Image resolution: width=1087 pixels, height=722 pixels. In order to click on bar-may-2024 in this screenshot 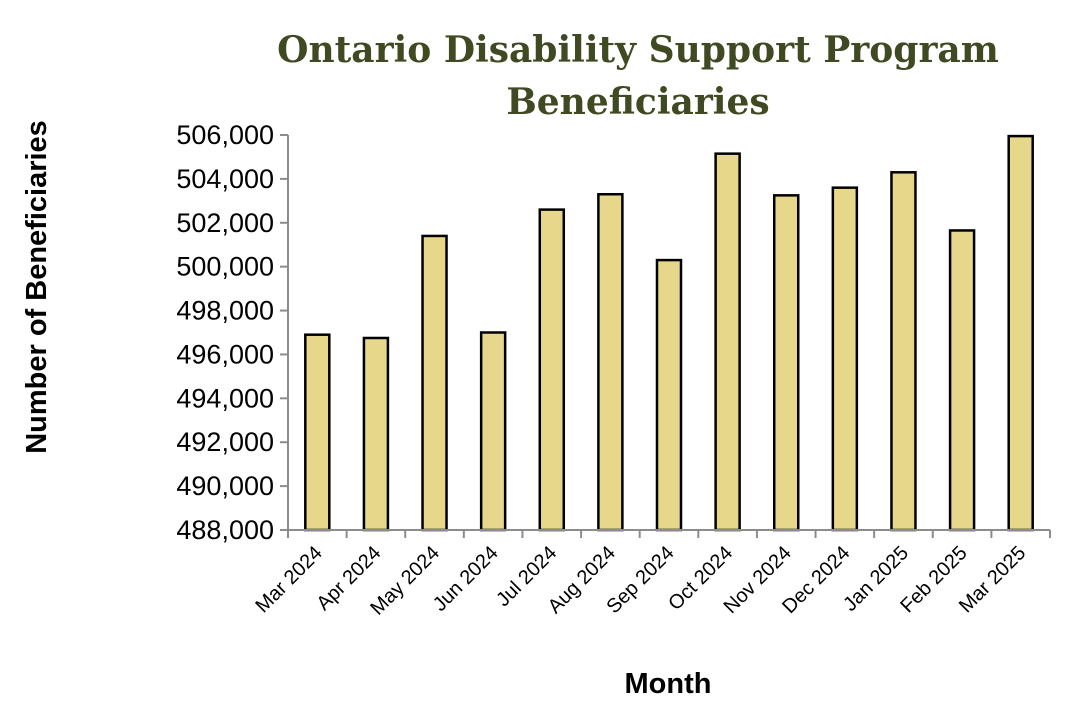, I will do `click(434, 383)`.